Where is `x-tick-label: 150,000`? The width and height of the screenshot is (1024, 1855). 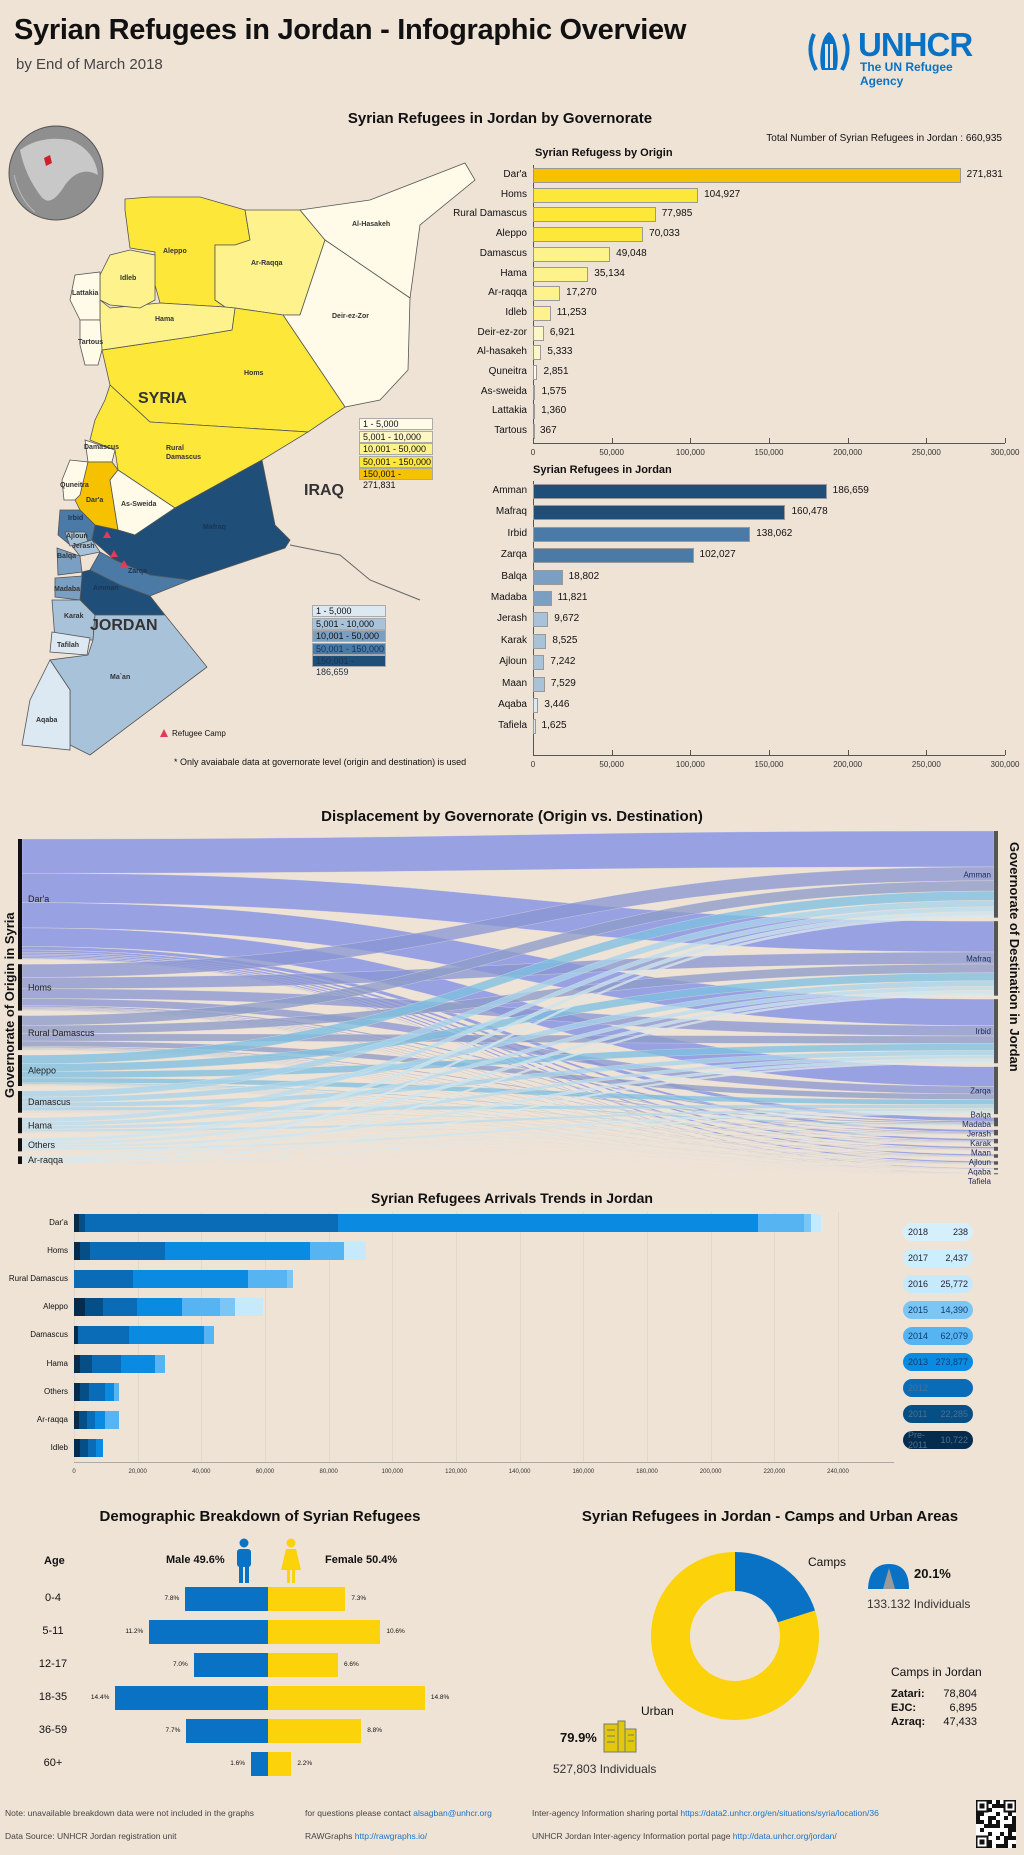
x-tick-label: 150,000 is located at coordinates (769, 764).